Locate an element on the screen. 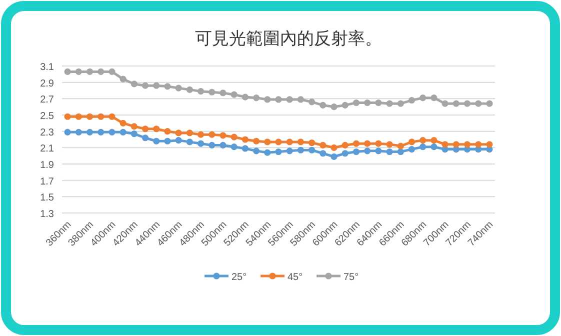 Image resolution: width=561 pixels, height=336 pixels. legend-label: 25° is located at coordinates (239, 277).